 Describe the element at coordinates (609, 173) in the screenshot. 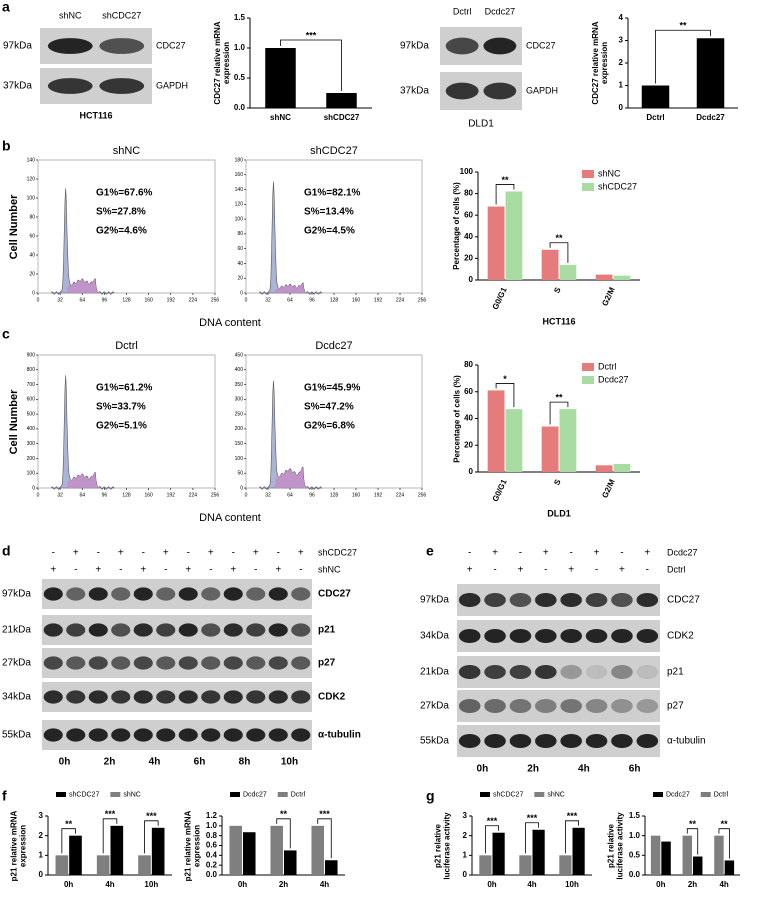

I see `legend-label: shNC` at that location.